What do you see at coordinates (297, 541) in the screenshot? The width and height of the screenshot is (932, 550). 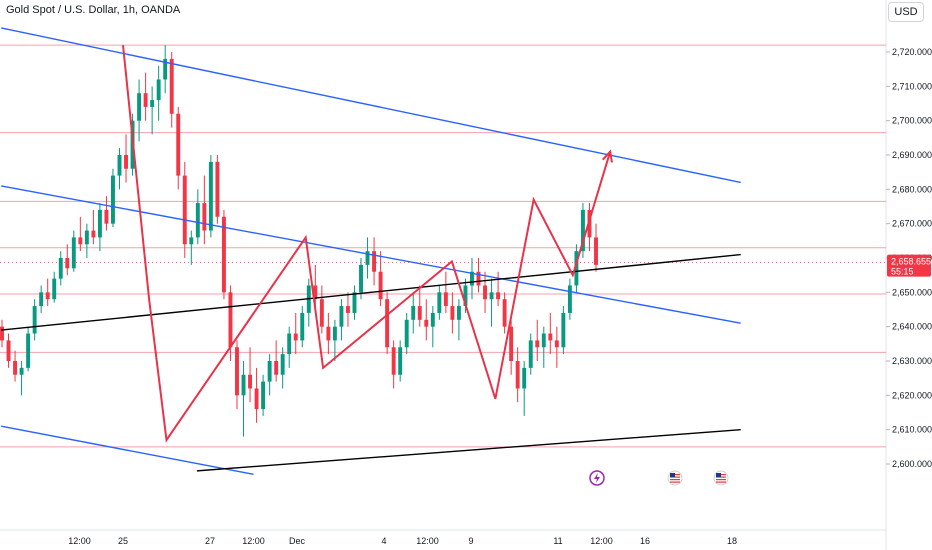 I see `x-tick-label: Dec` at bounding box center [297, 541].